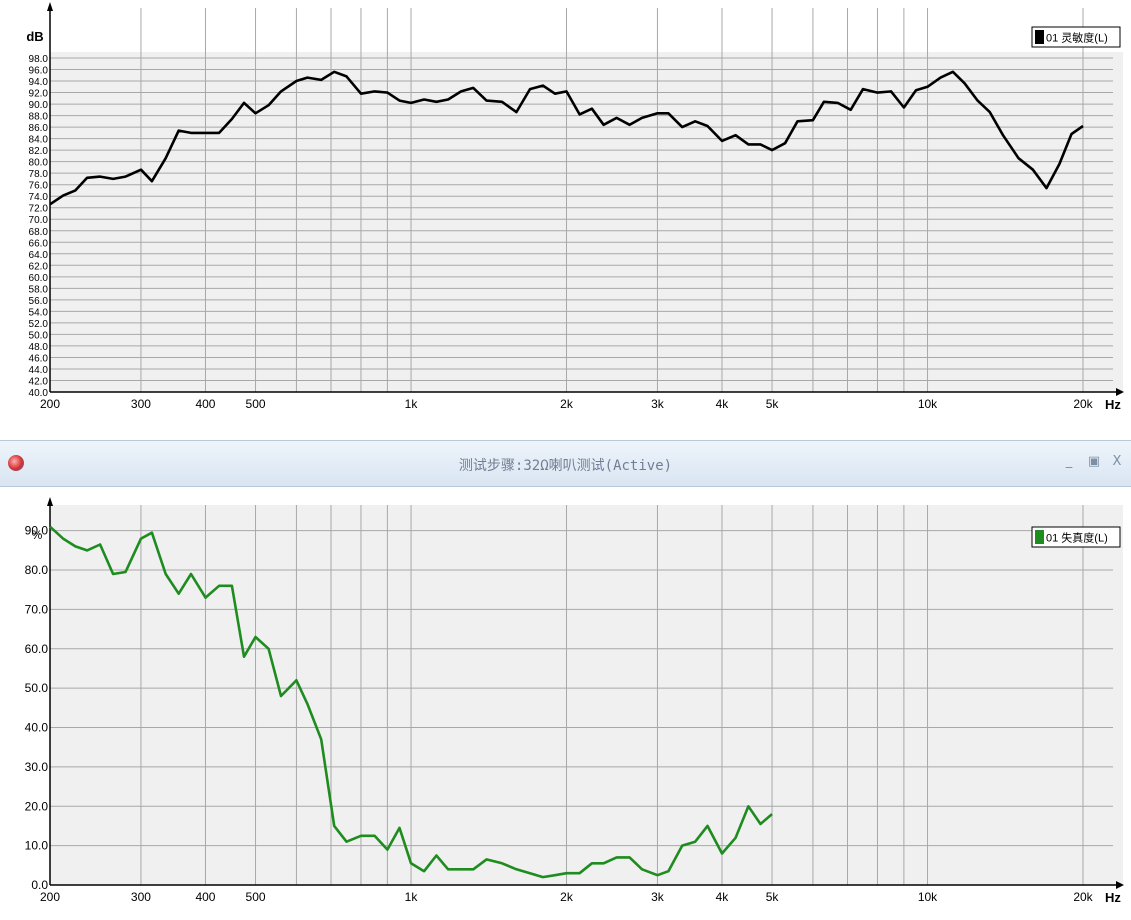 This screenshot has width=1131, height=920. What do you see at coordinates (1117, 461) in the screenshot?
I see `close-button: X` at bounding box center [1117, 461].